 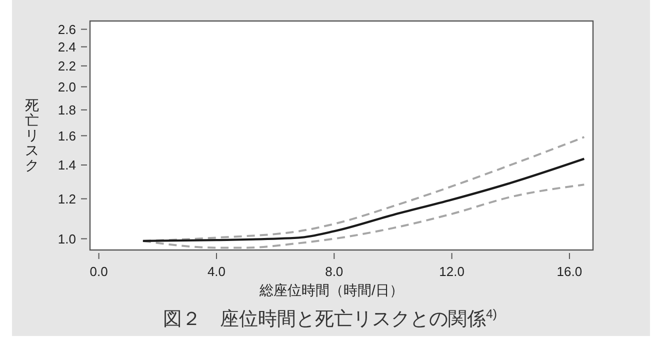 What do you see at coordinates (67, 110) in the screenshot?
I see `y-tick-label: 1.8` at bounding box center [67, 110].